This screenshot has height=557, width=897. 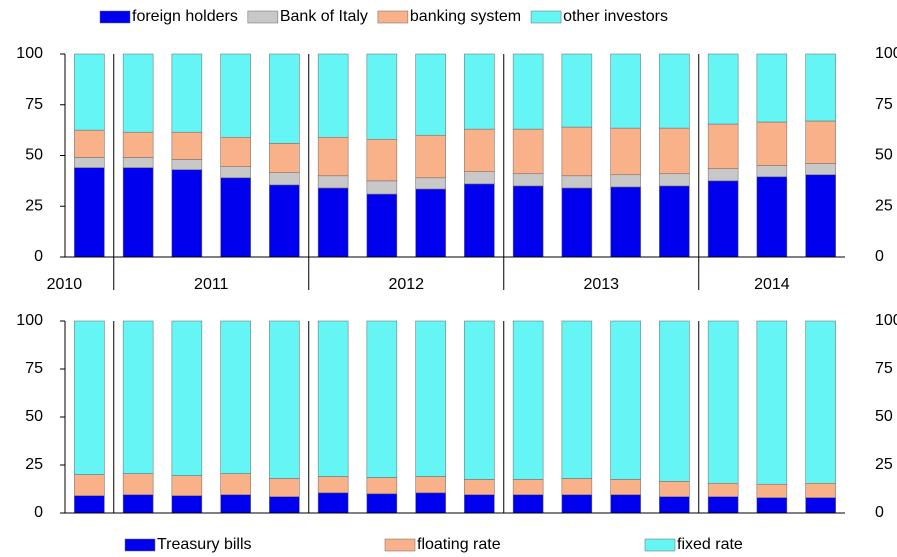 What do you see at coordinates (465, 16) in the screenshot?
I see `legend-label: banking system` at bounding box center [465, 16].